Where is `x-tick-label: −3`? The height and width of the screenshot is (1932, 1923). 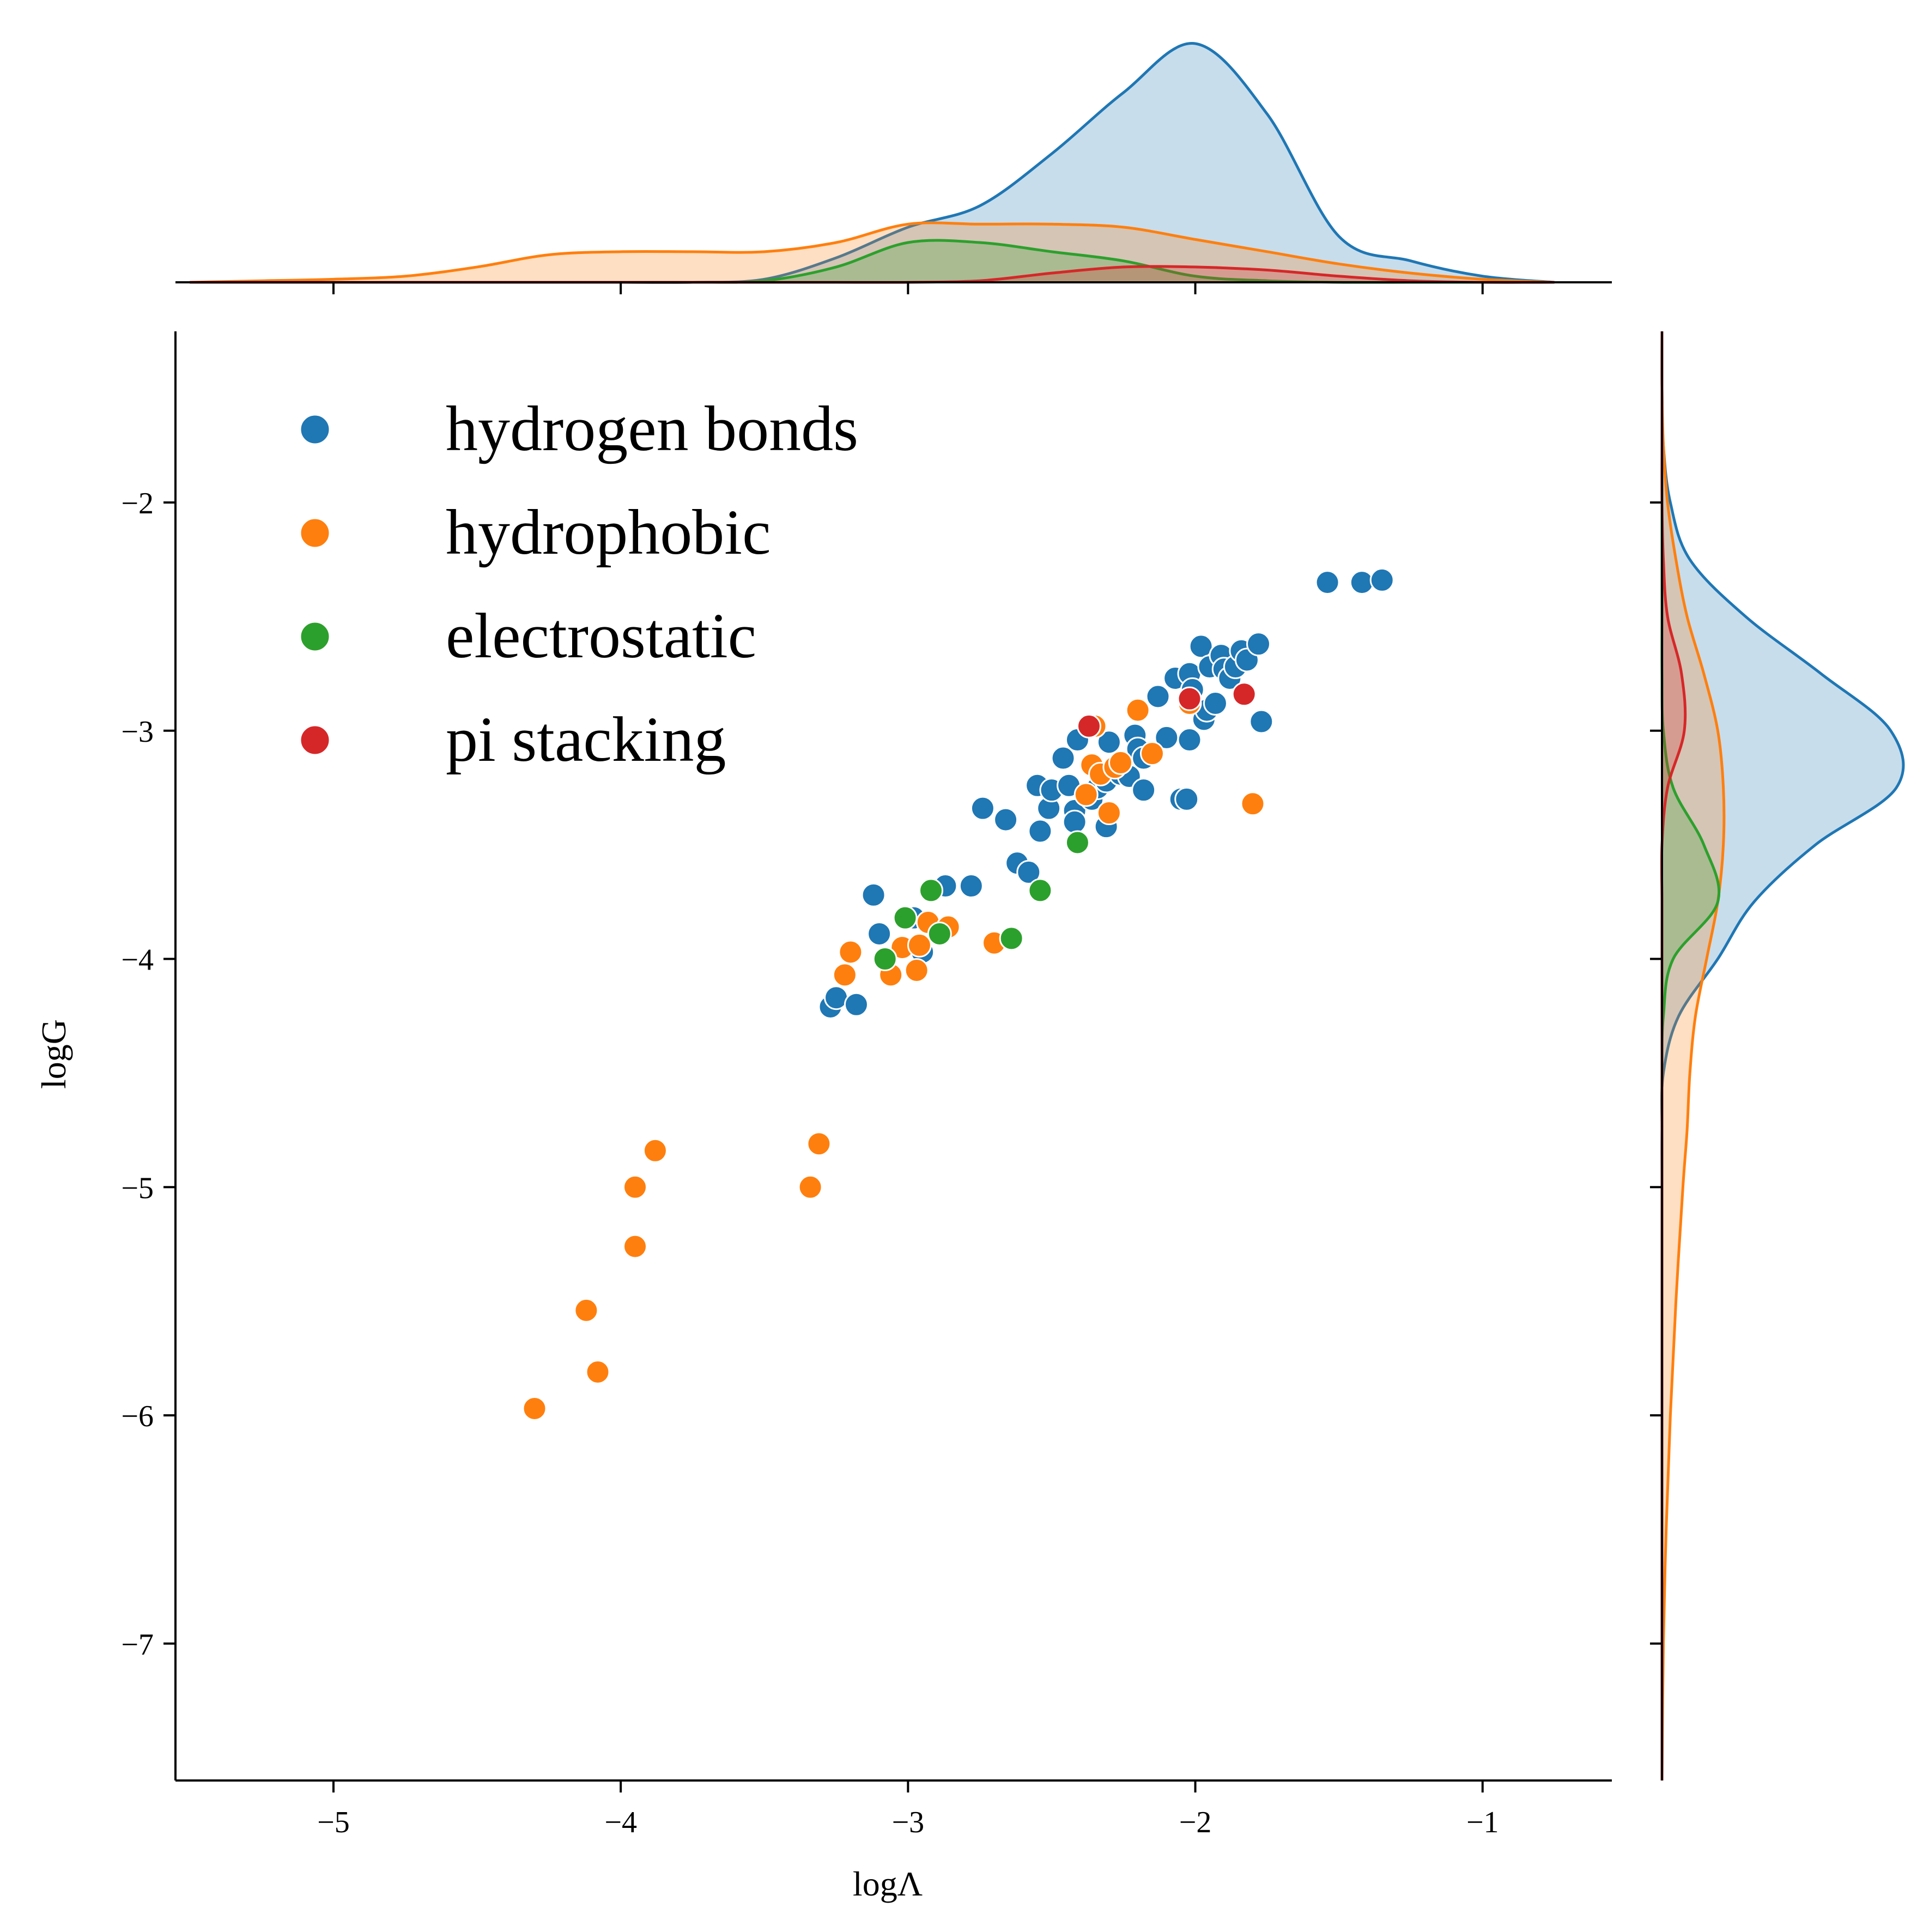 x-tick-label: −3 is located at coordinates (908, 1822).